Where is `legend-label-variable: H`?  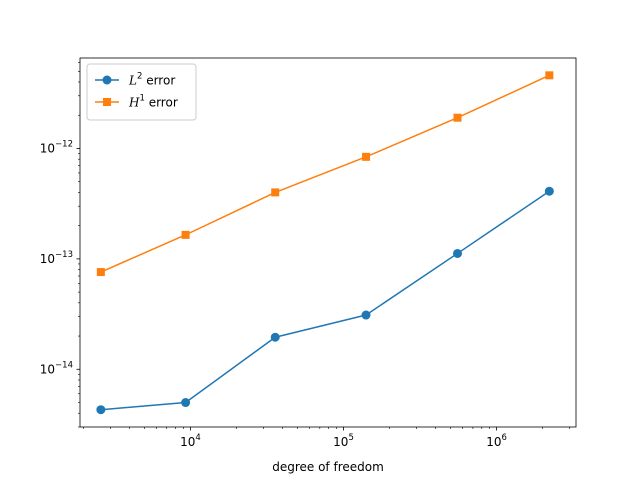
legend-label-variable: H is located at coordinates (134, 103).